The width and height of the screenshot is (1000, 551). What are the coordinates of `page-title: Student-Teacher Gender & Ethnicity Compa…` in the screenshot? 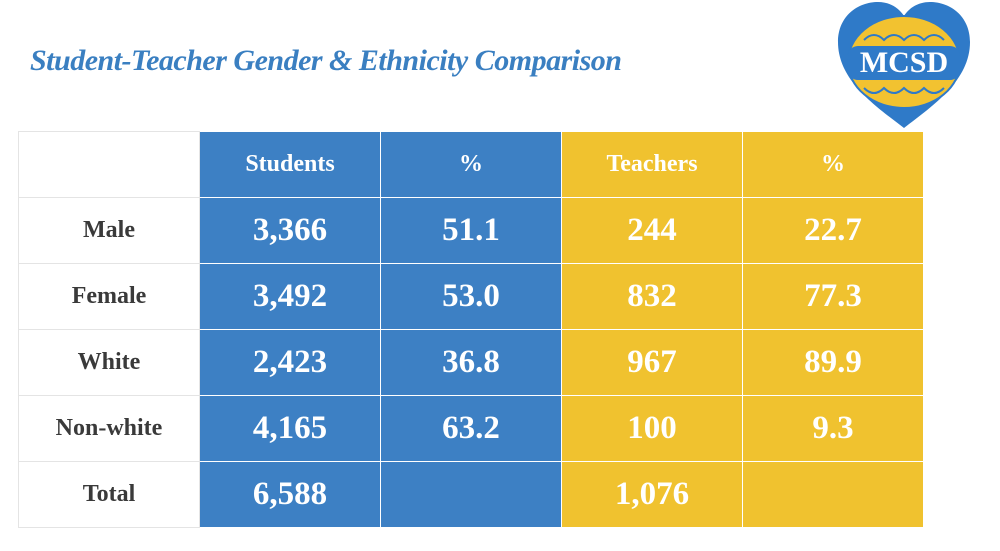 It's located at (326, 60).